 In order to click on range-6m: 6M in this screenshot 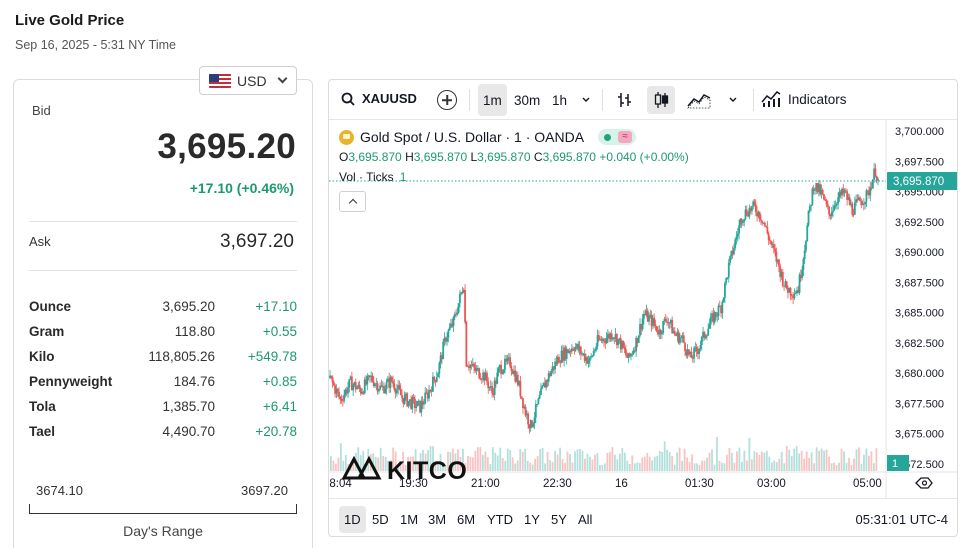, I will do `click(466, 519)`.